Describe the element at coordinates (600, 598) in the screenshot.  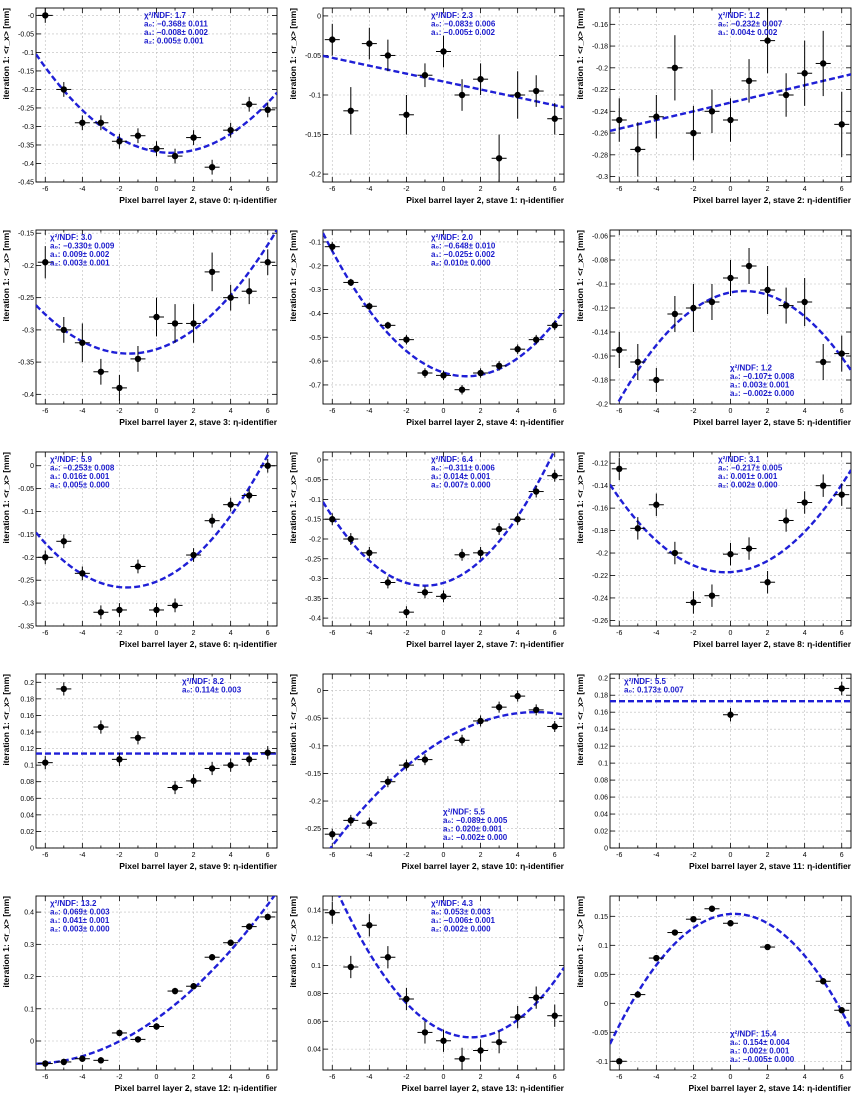
I see `y-tick-label: -0.24` at that location.